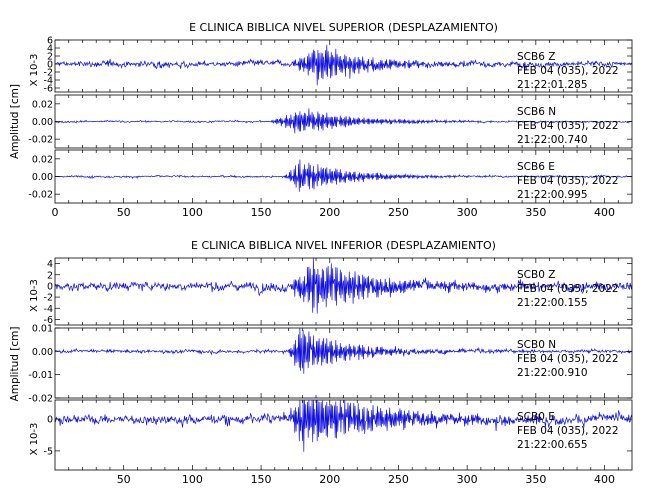 This screenshot has height=500, width=650. What do you see at coordinates (40, 375) in the screenshot?
I see `y-tick-label: -0.01` at bounding box center [40, 375].